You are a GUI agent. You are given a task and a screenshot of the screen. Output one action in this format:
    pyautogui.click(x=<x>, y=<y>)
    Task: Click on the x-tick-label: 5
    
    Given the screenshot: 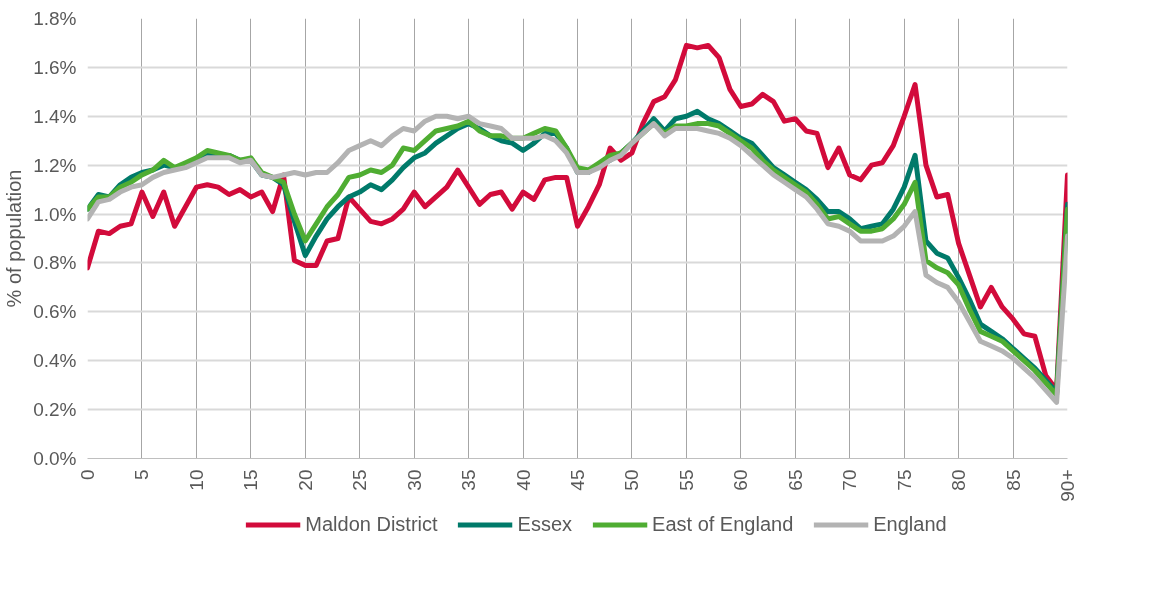 What is the action you would take?
    pyautogui.click(x=142, y=475)
    